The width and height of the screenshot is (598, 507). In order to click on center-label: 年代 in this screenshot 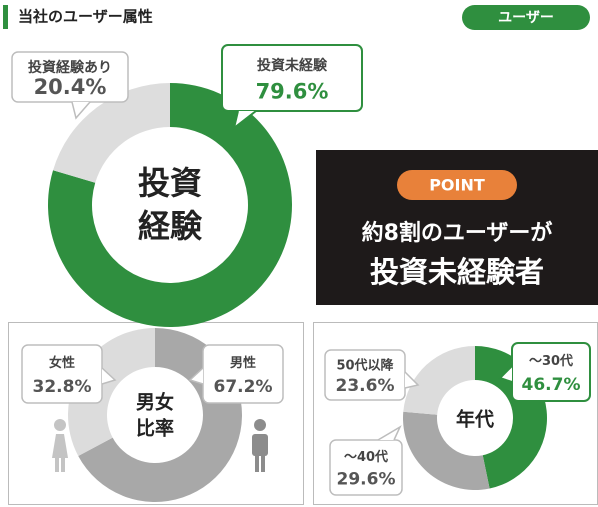, I will do `click(475, 419)`.